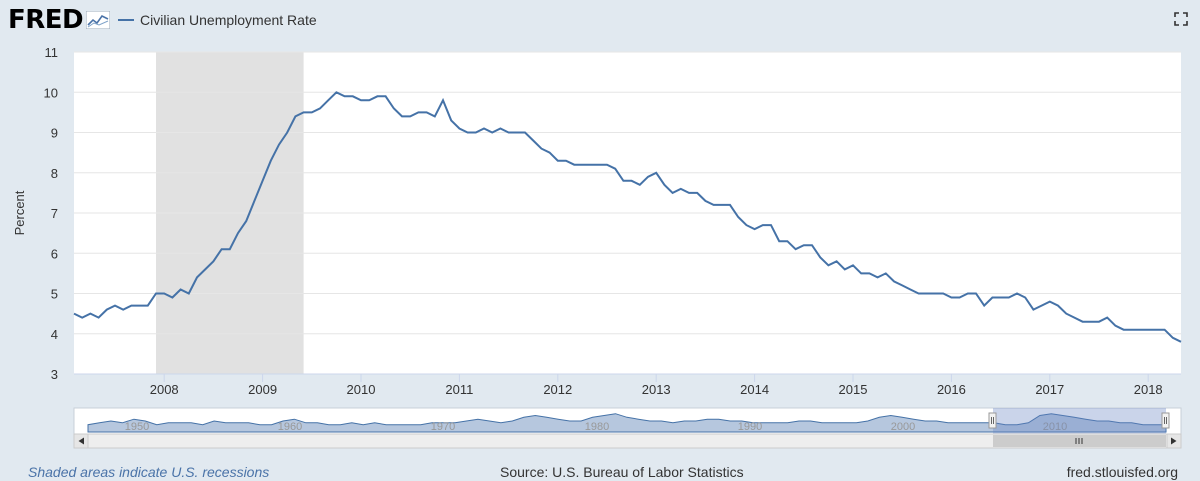 The image size is (1200, 481). Describe the element at coordinates (951, 389) in the screenshot. I see `x-tick-label: 2016` at that location.